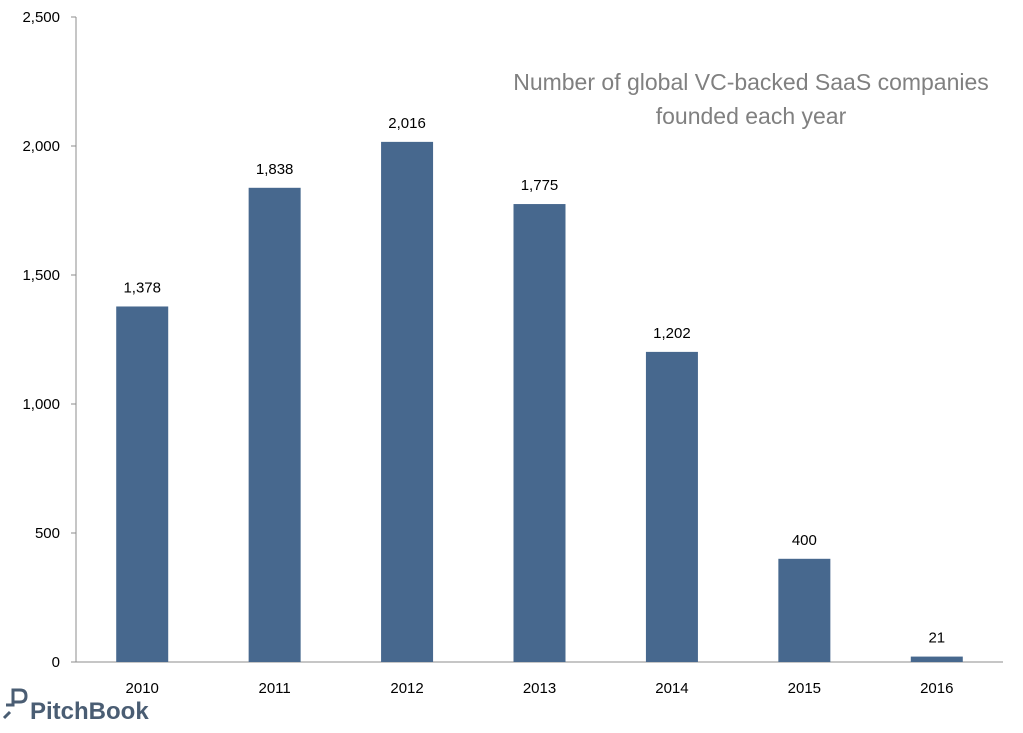  I want to click on y-tick-label: 1,000, so click(41, 404).